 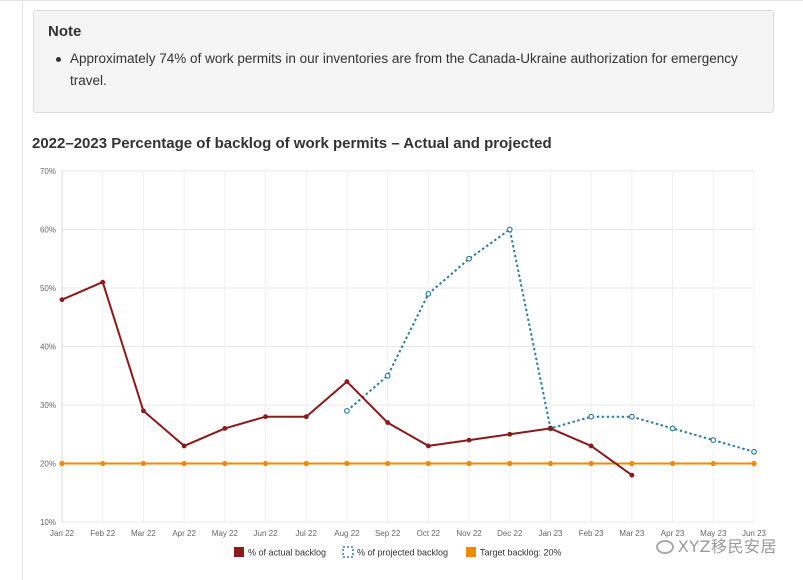 What do you see at coordinates (401, 1) in the screenshot?
I see `top-border` at bounding box center [401, 1].